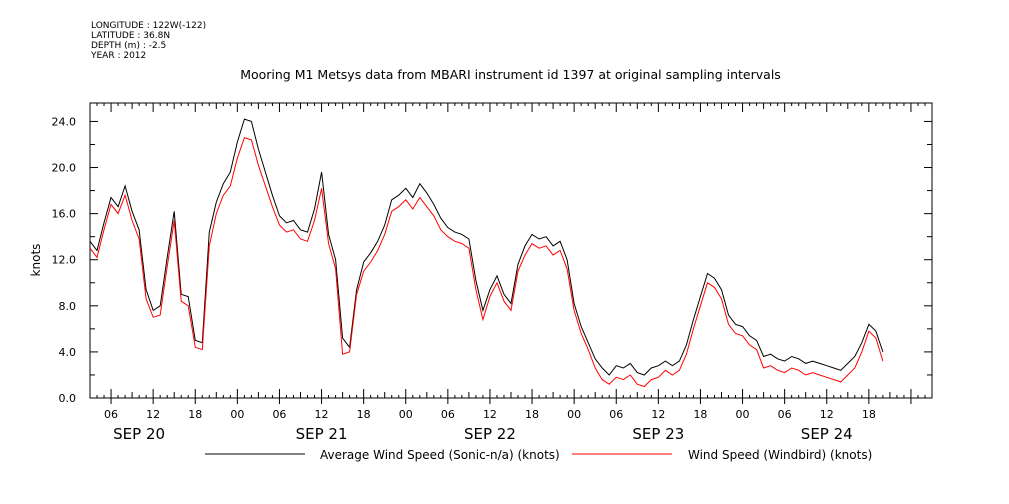 The image size is (1009, 504). I want to click on y-tick-label: 12.0, so click(64, 260).